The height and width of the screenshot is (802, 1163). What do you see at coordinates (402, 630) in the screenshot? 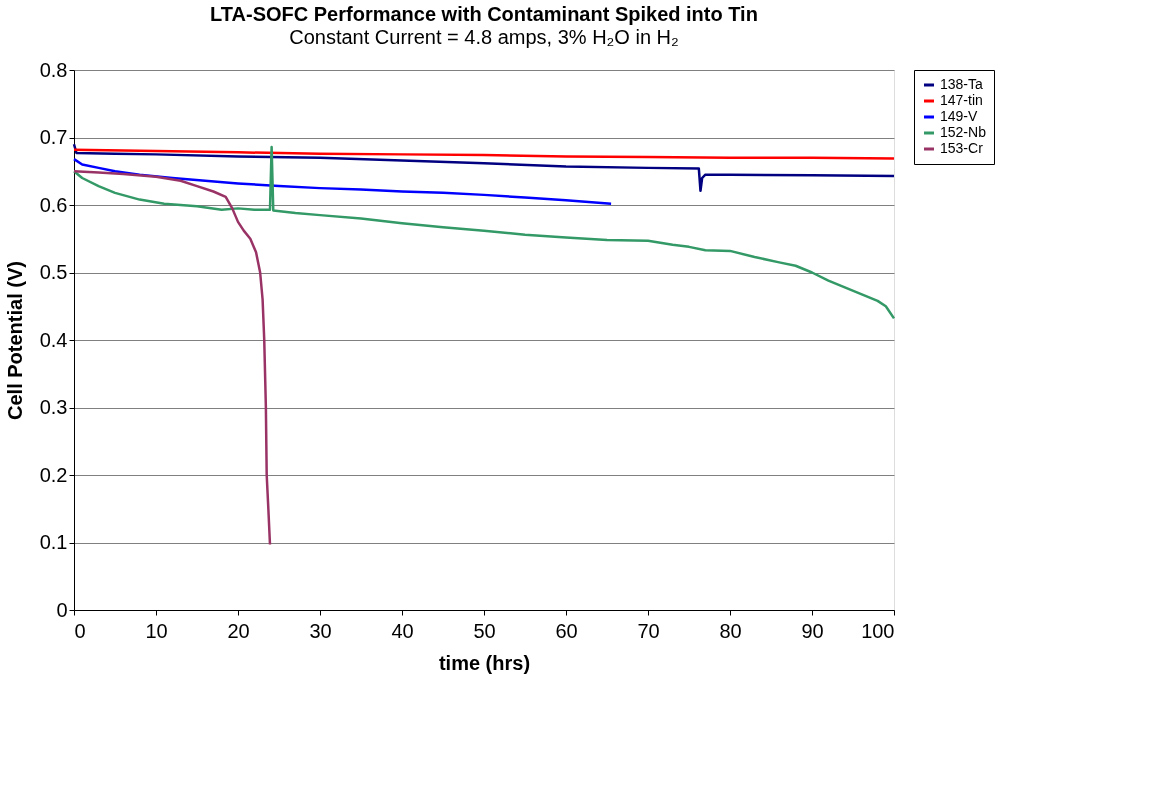
I see `x-tick-label: 40` at bounding box center [402, 630].